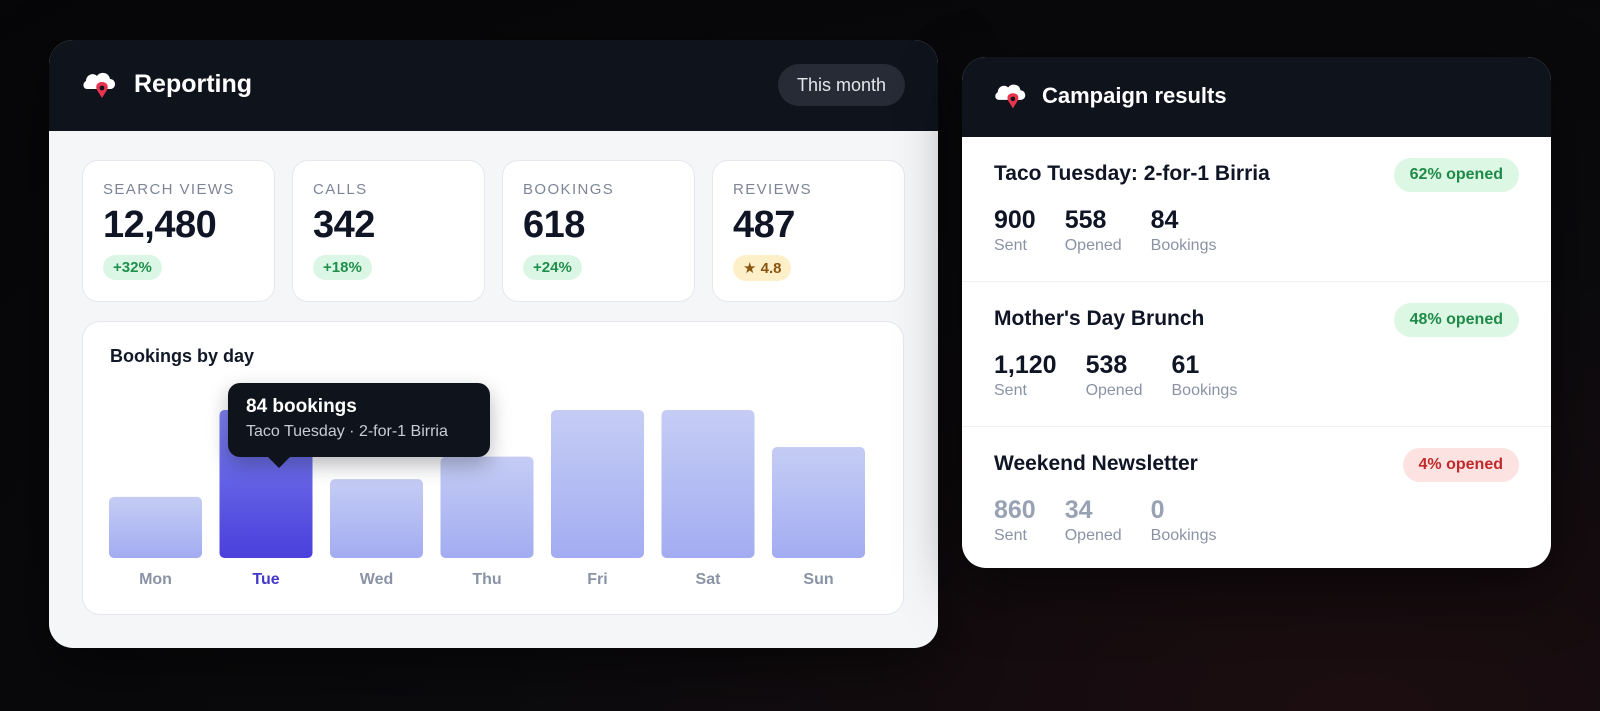 The width and height of the screenshot is (1600, 711). Describe the element at coordinates (1085, 220) in the screenshot. I see `metric-value: 558` at that location.